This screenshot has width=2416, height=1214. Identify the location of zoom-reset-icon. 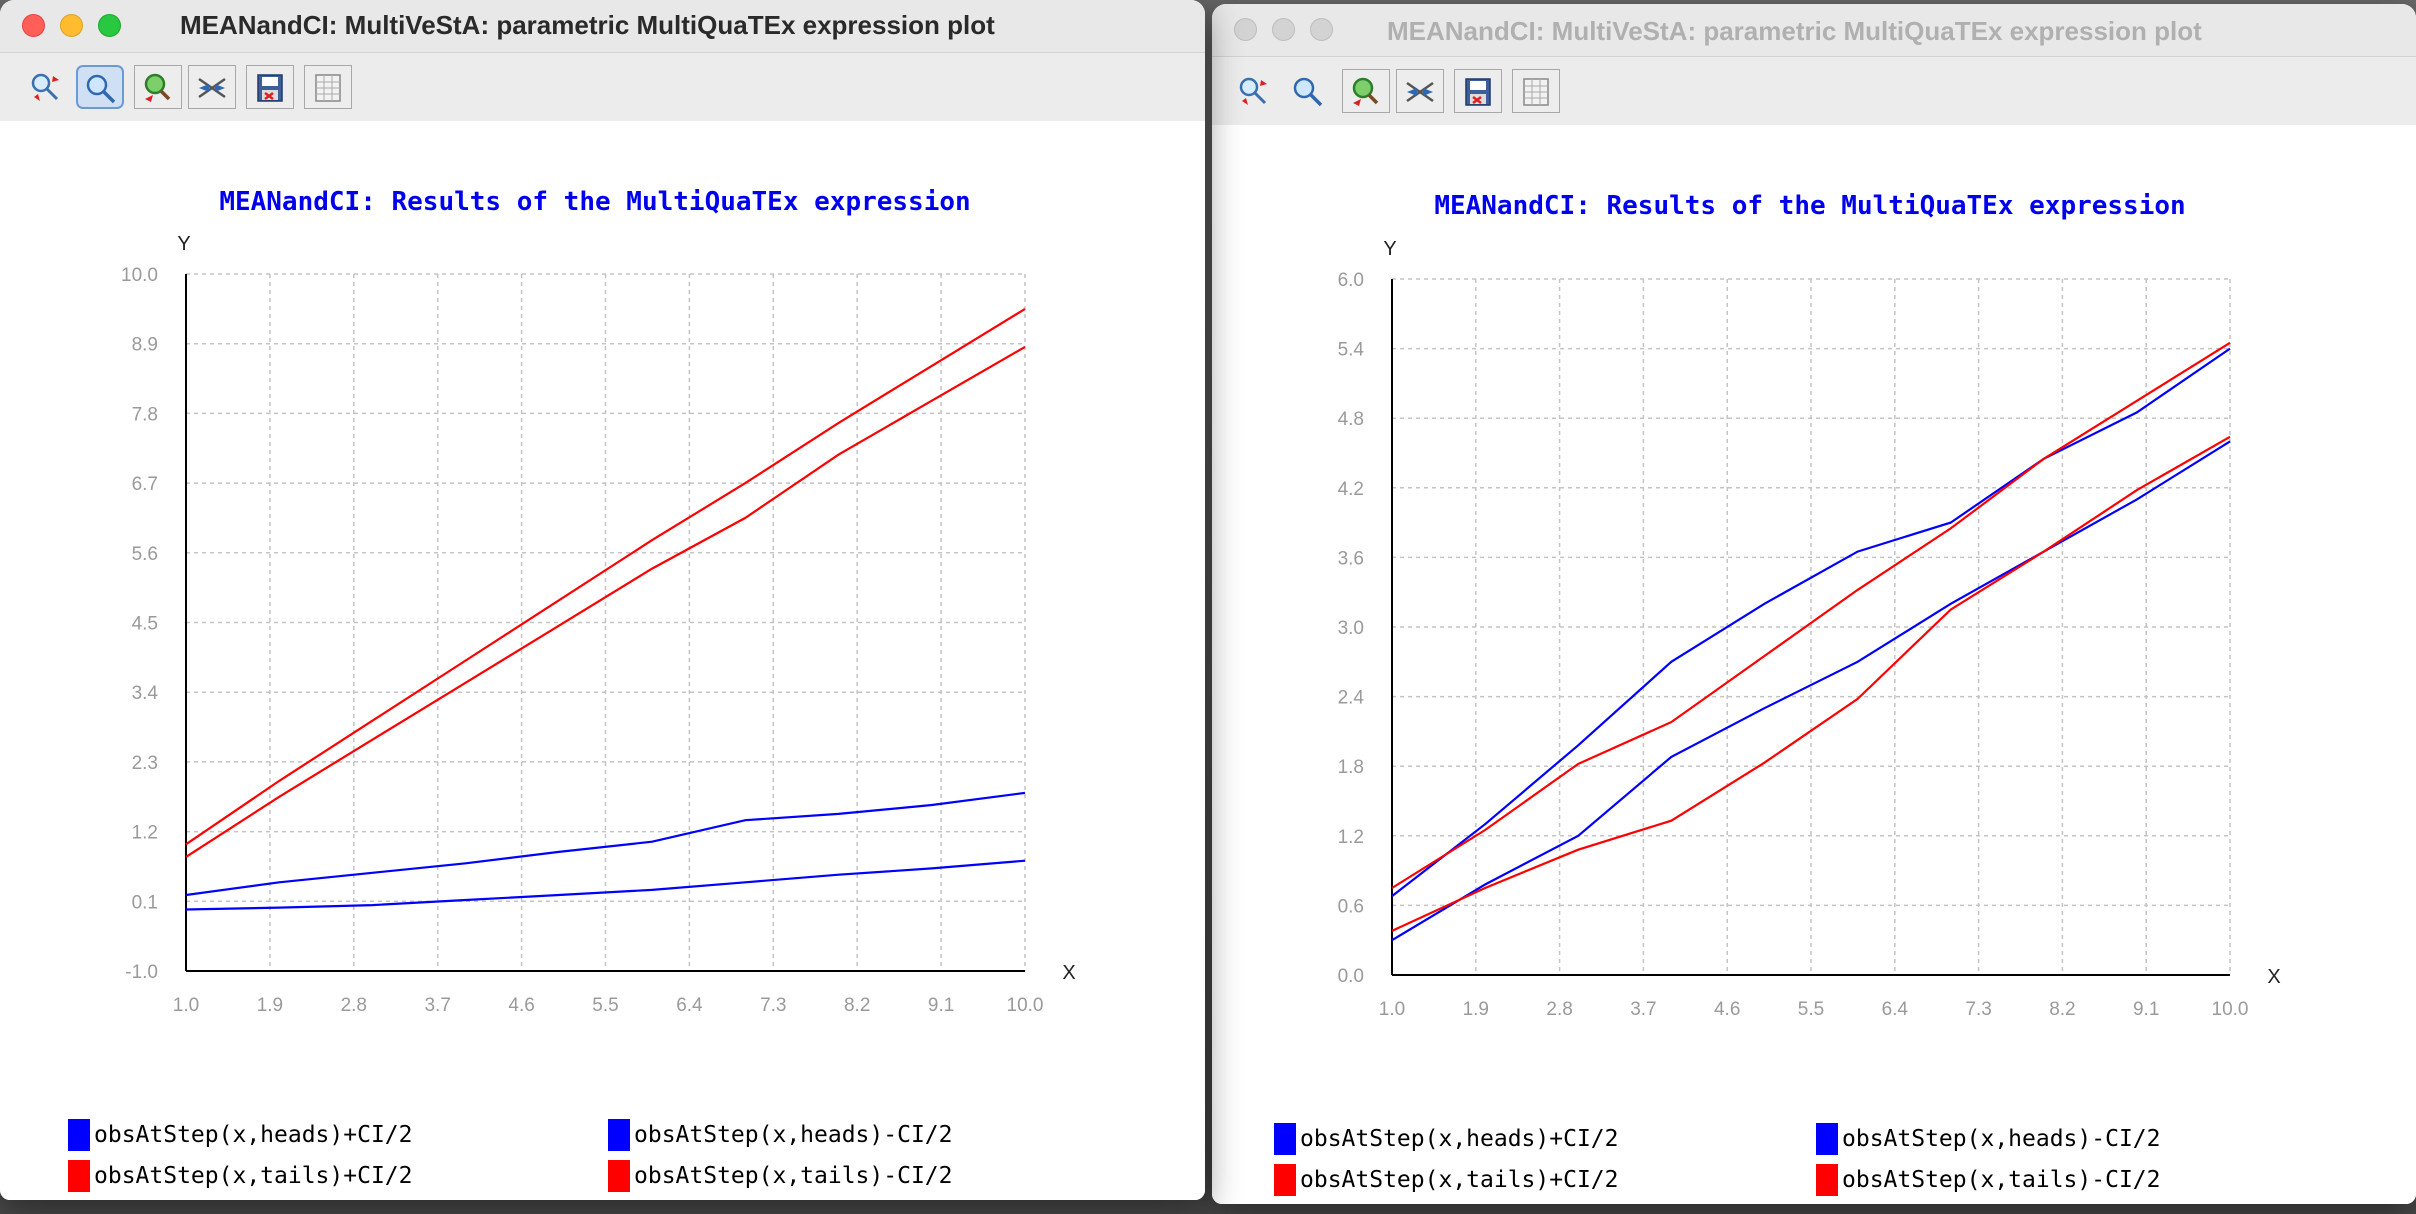
(1365, 91).